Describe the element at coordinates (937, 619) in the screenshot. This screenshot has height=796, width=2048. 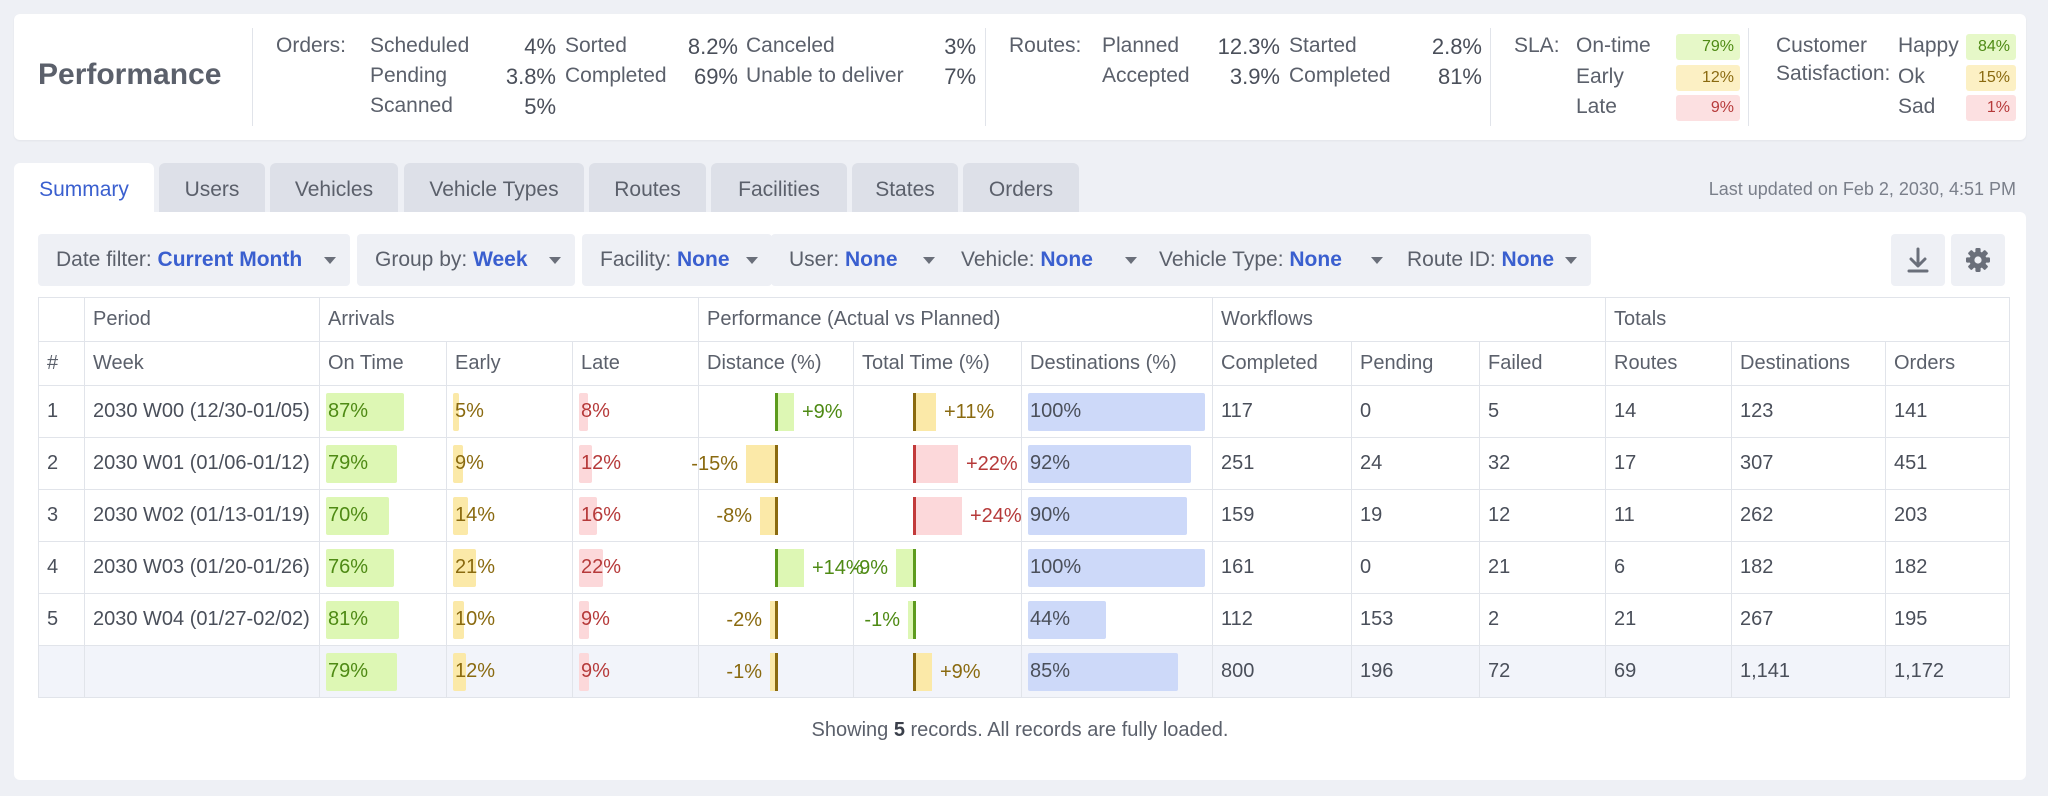
I see `total-time-cell-diverging-bar: -1%` at that location.